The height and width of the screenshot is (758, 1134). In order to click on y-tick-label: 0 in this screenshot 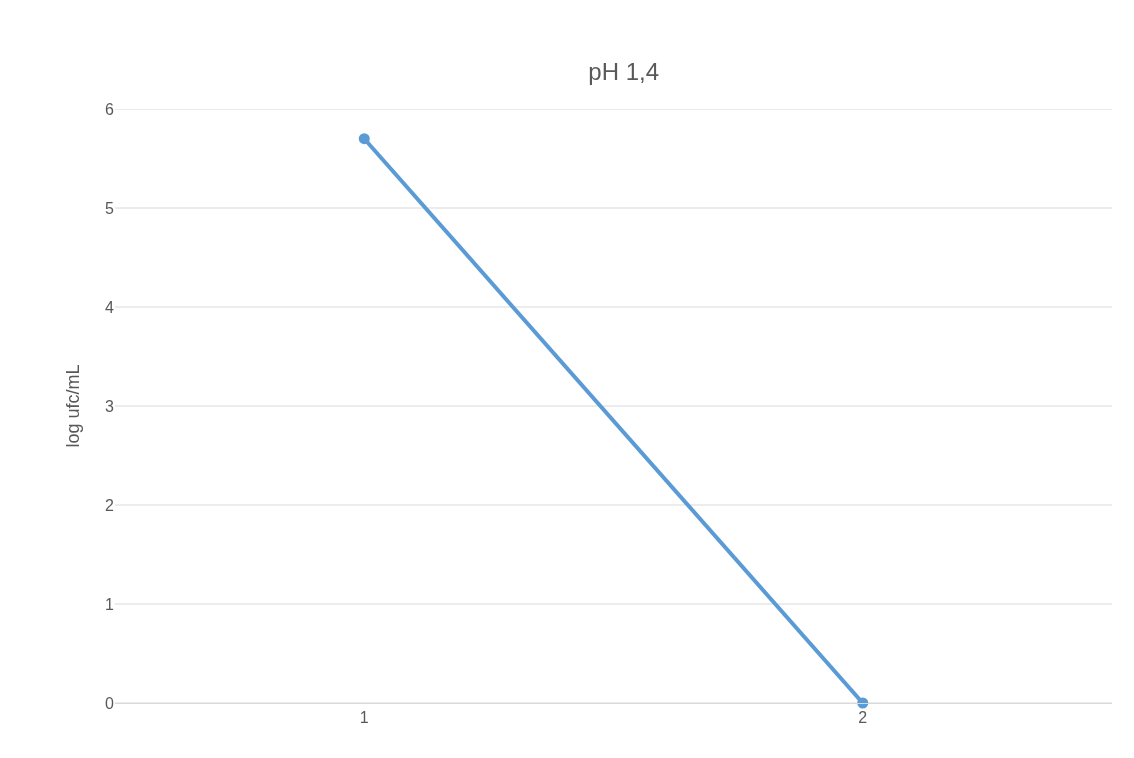, I will do `click(110, 703)`.